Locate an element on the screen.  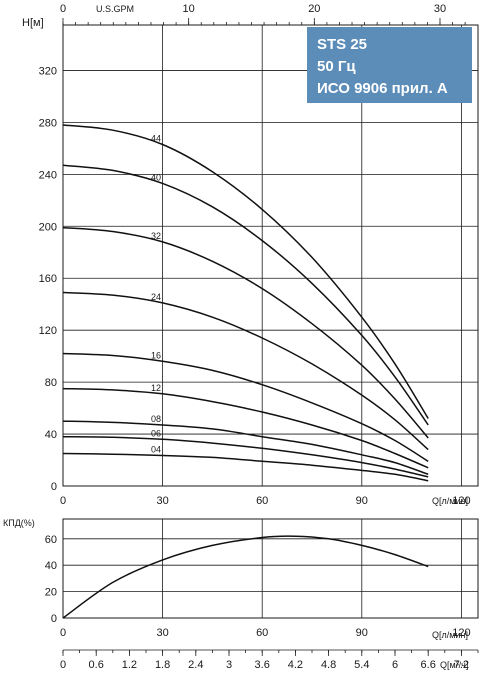
m3h-axis: 00.61.21.82.433.64.24.85.466.67.27.8 is located at coordinates (269, 660).